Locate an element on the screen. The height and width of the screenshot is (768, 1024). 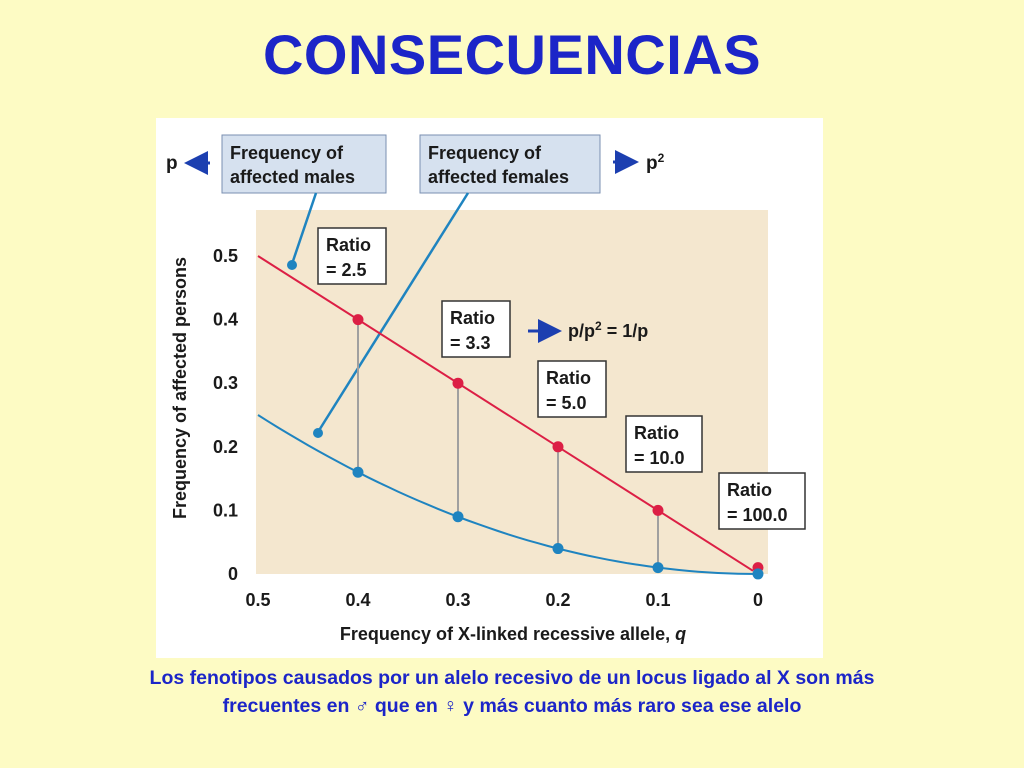
slide-title: CONSECUENCIAS is located at coordinates (512, 54).